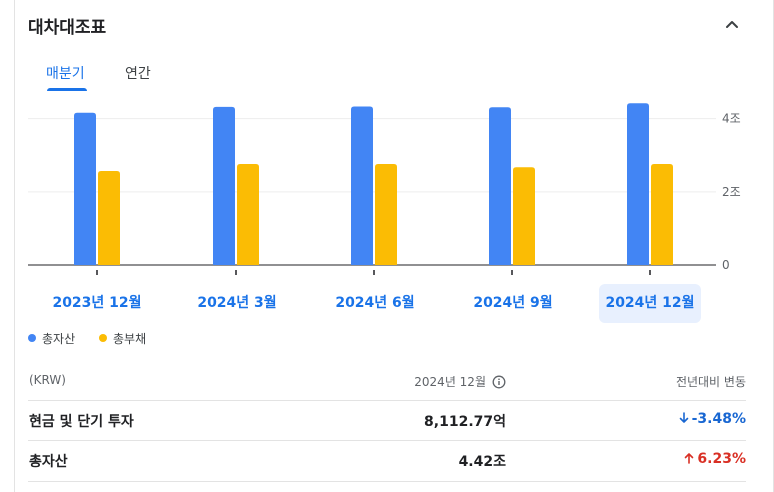 The width and height of the screenshot is (774, 492). What do you see at coordinates (65, 74) in the screenshot?
I see `tab-quarterly: 매분기` at bounding box center [65, 74].